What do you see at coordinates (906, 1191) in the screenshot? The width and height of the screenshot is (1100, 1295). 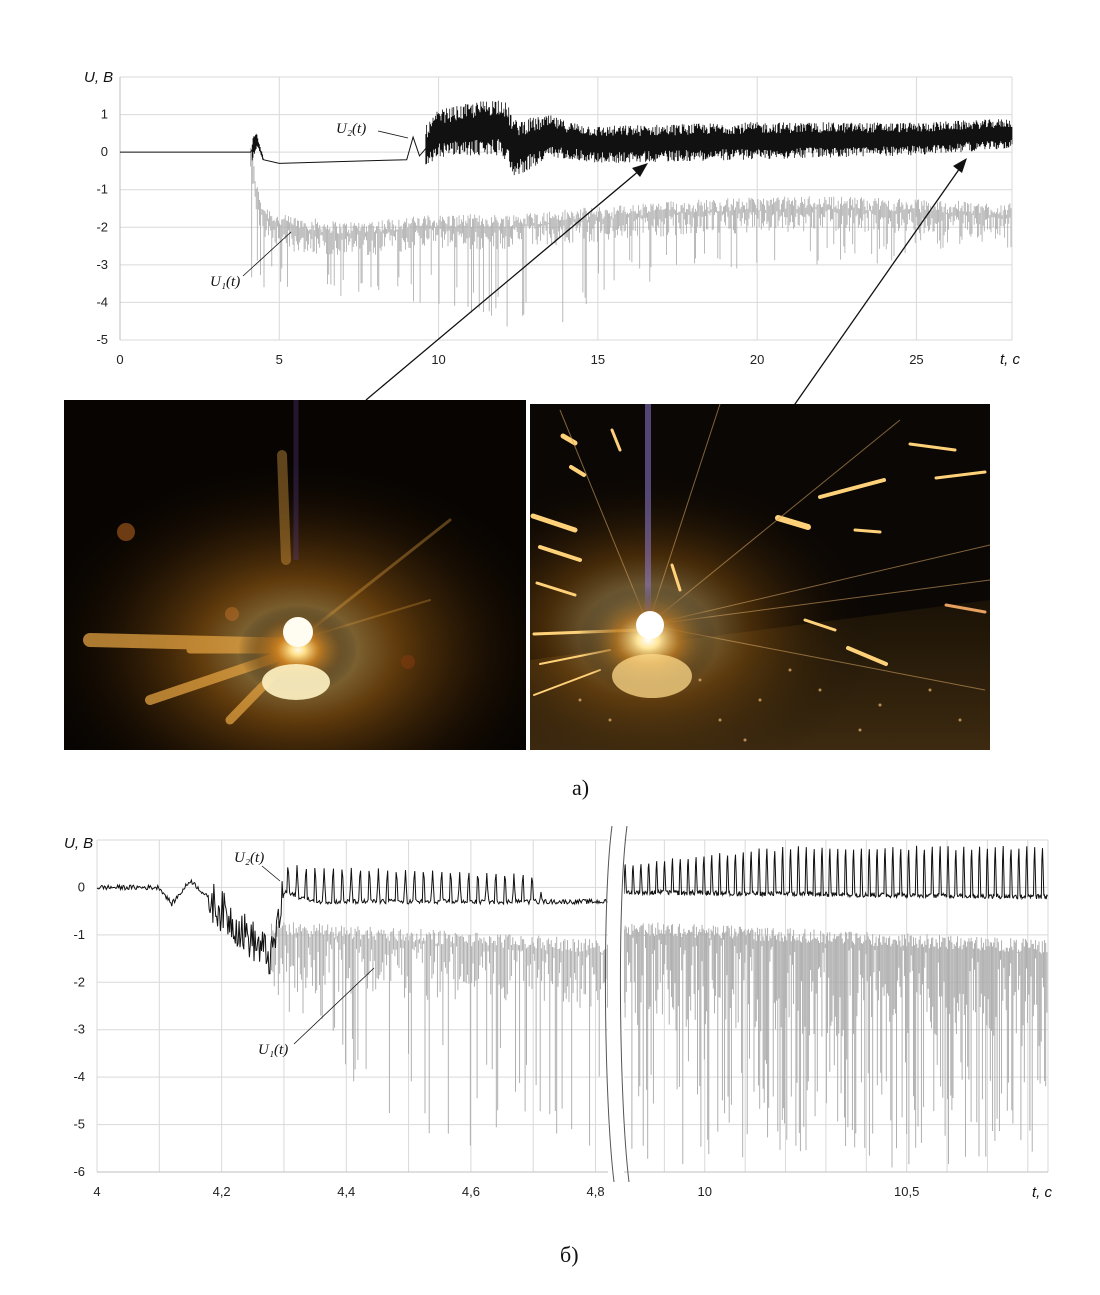 I see `chart-b-xtick: 10,5` at bounding box center [906, 1191].